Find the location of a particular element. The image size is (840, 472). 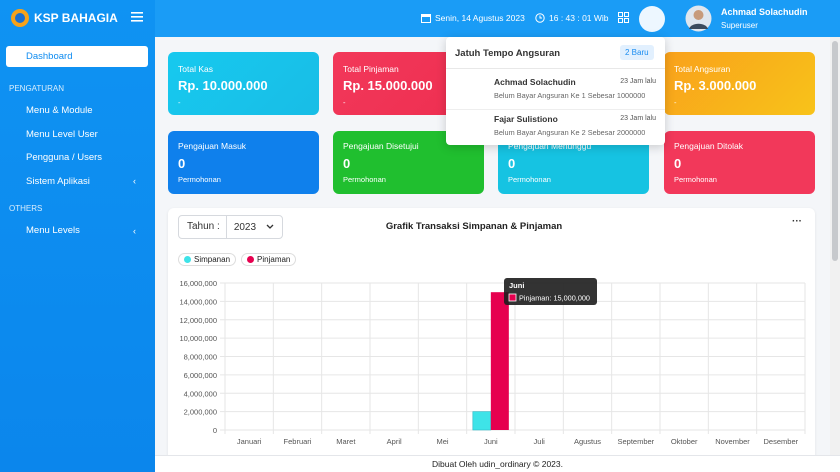

section-title: OTHERS is located at coordinates (26, 208).